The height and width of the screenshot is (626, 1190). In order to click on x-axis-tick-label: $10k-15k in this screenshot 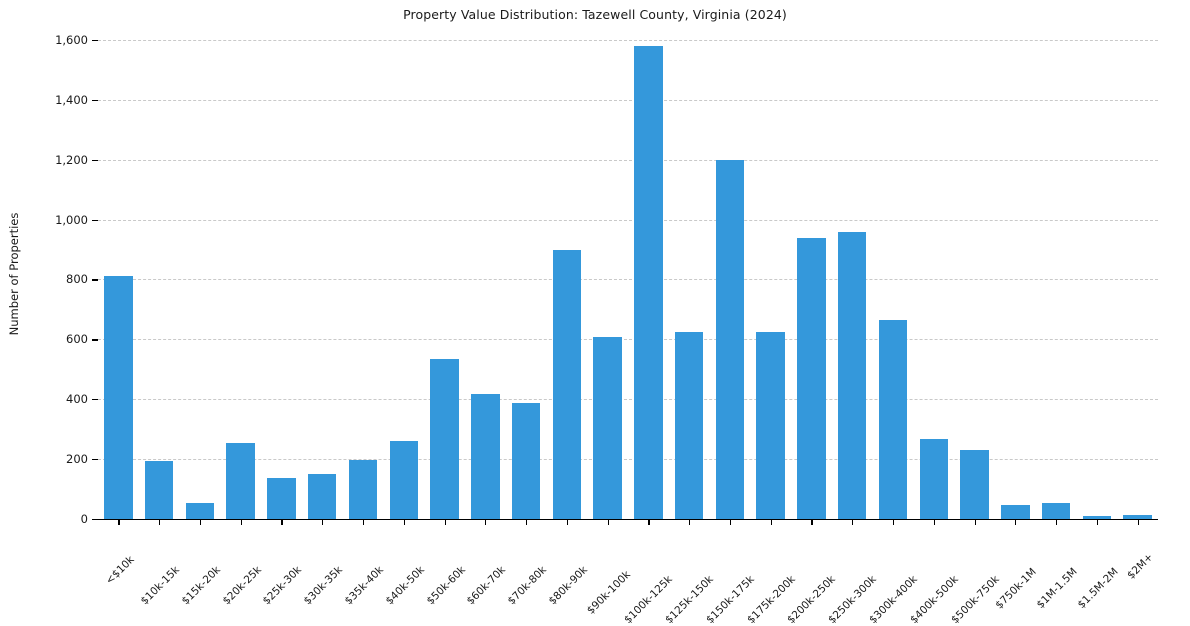, I will do `click(178, 568)`.